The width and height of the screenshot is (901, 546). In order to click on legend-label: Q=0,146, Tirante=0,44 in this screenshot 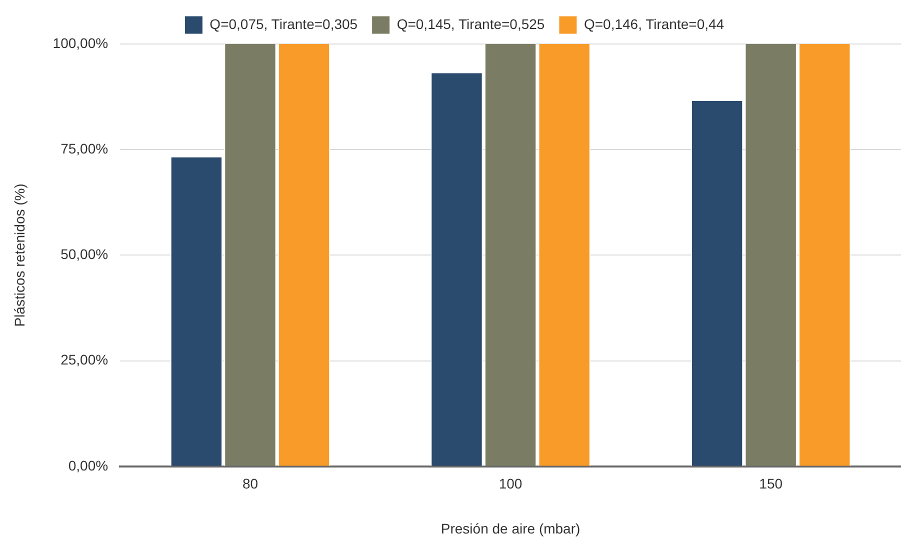, I will do `click(654, 24)`.